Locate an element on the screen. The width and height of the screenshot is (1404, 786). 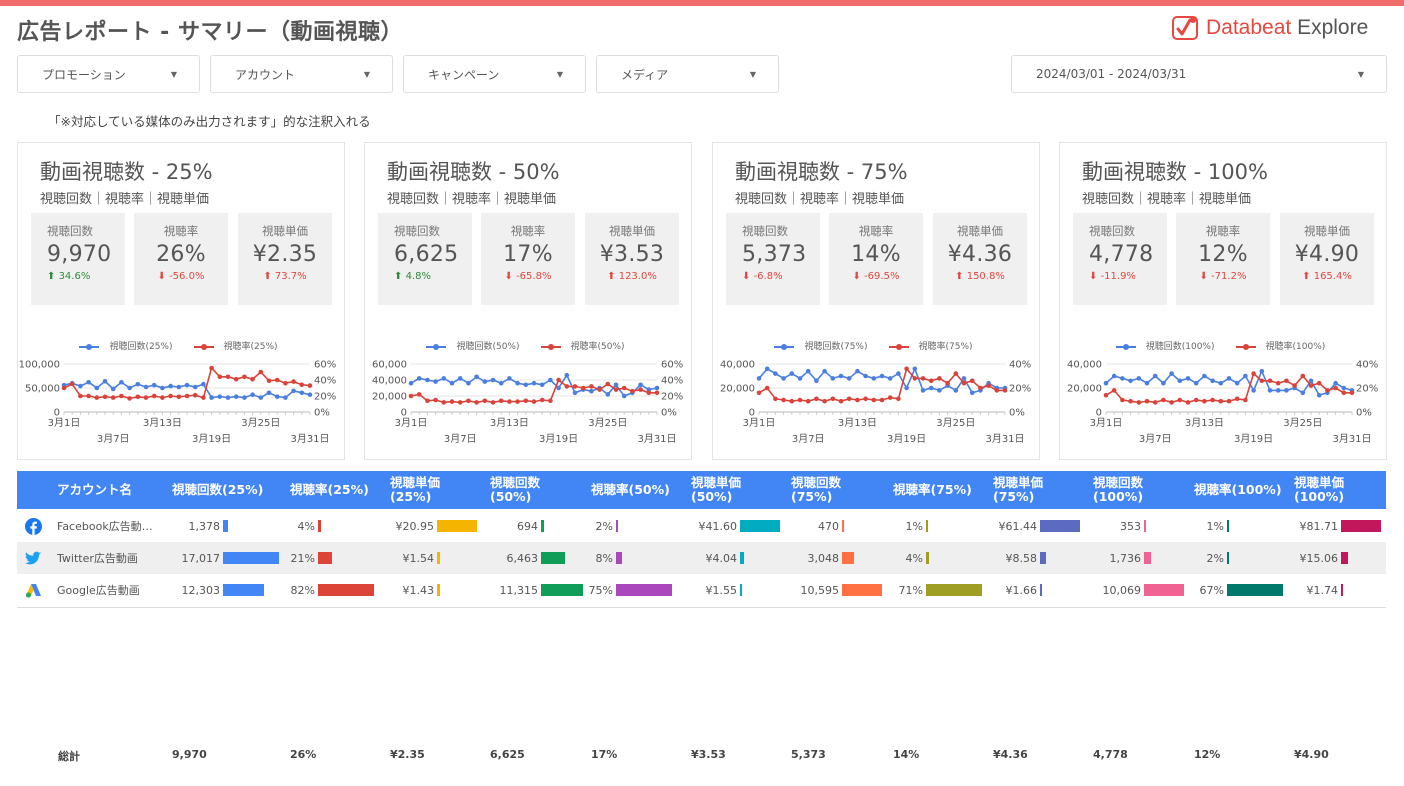
column-header: 視聴率(100%) is located at coordinates (1238, 489).